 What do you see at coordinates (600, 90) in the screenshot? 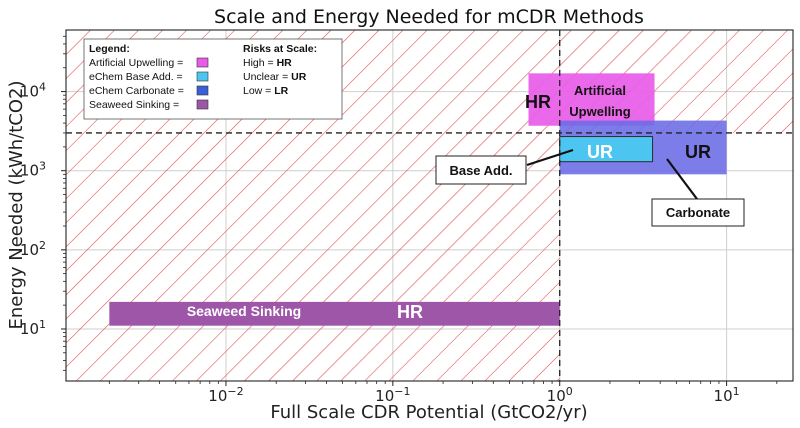
I see `upwelling-label-line1: Artificial` at bounding box center [600, 90].